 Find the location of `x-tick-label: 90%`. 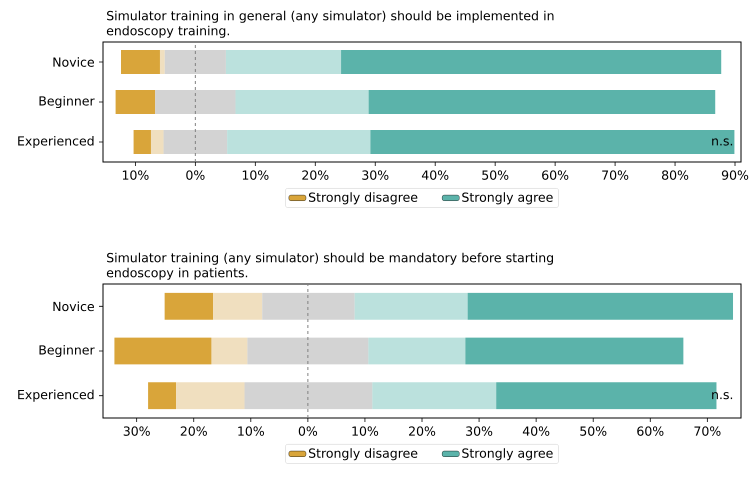

x-tick-label: 90% is located at coordinates (735, 175).